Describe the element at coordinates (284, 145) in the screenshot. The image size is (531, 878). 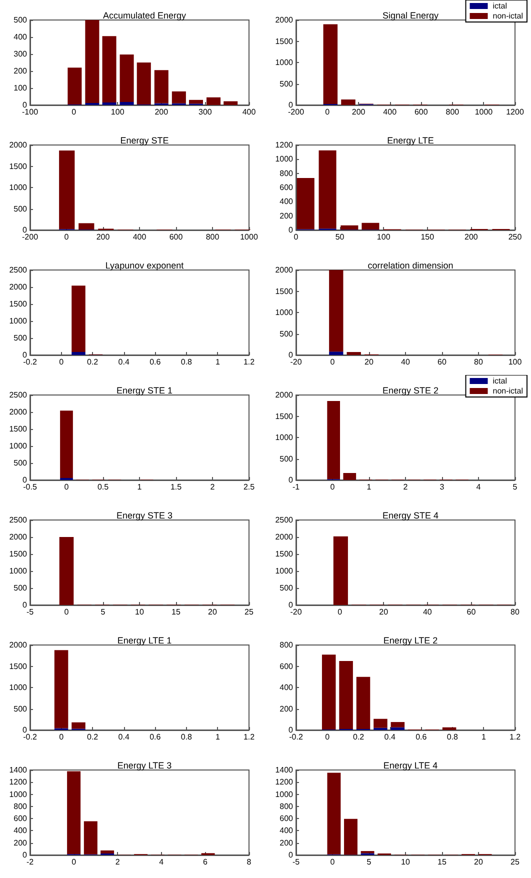
I see `y-tick-label: 1200` at that location.